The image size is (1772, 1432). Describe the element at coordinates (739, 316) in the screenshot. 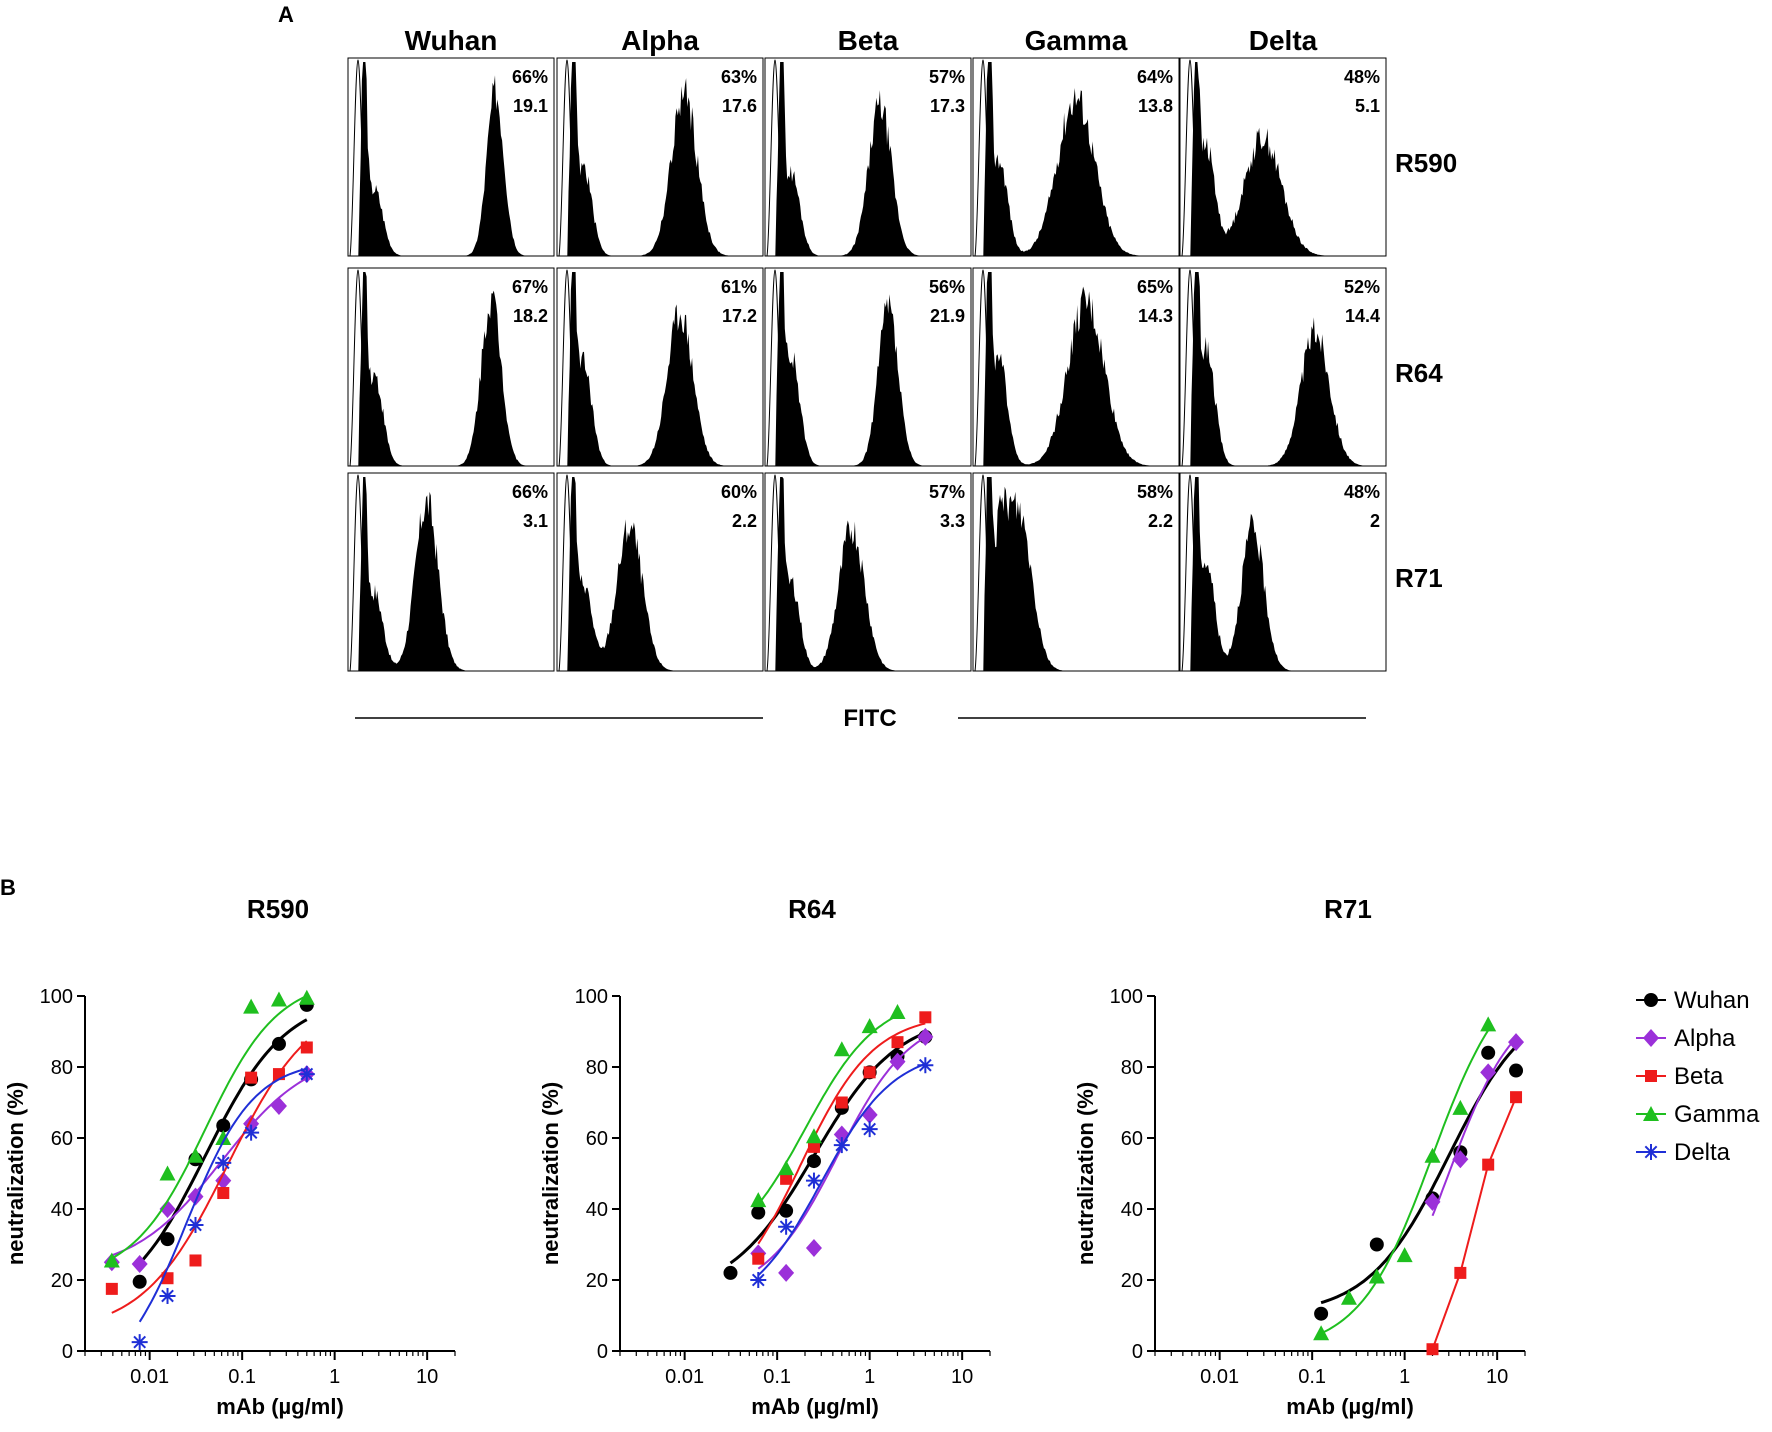

I see `mfi-value: 17.2` at that location.